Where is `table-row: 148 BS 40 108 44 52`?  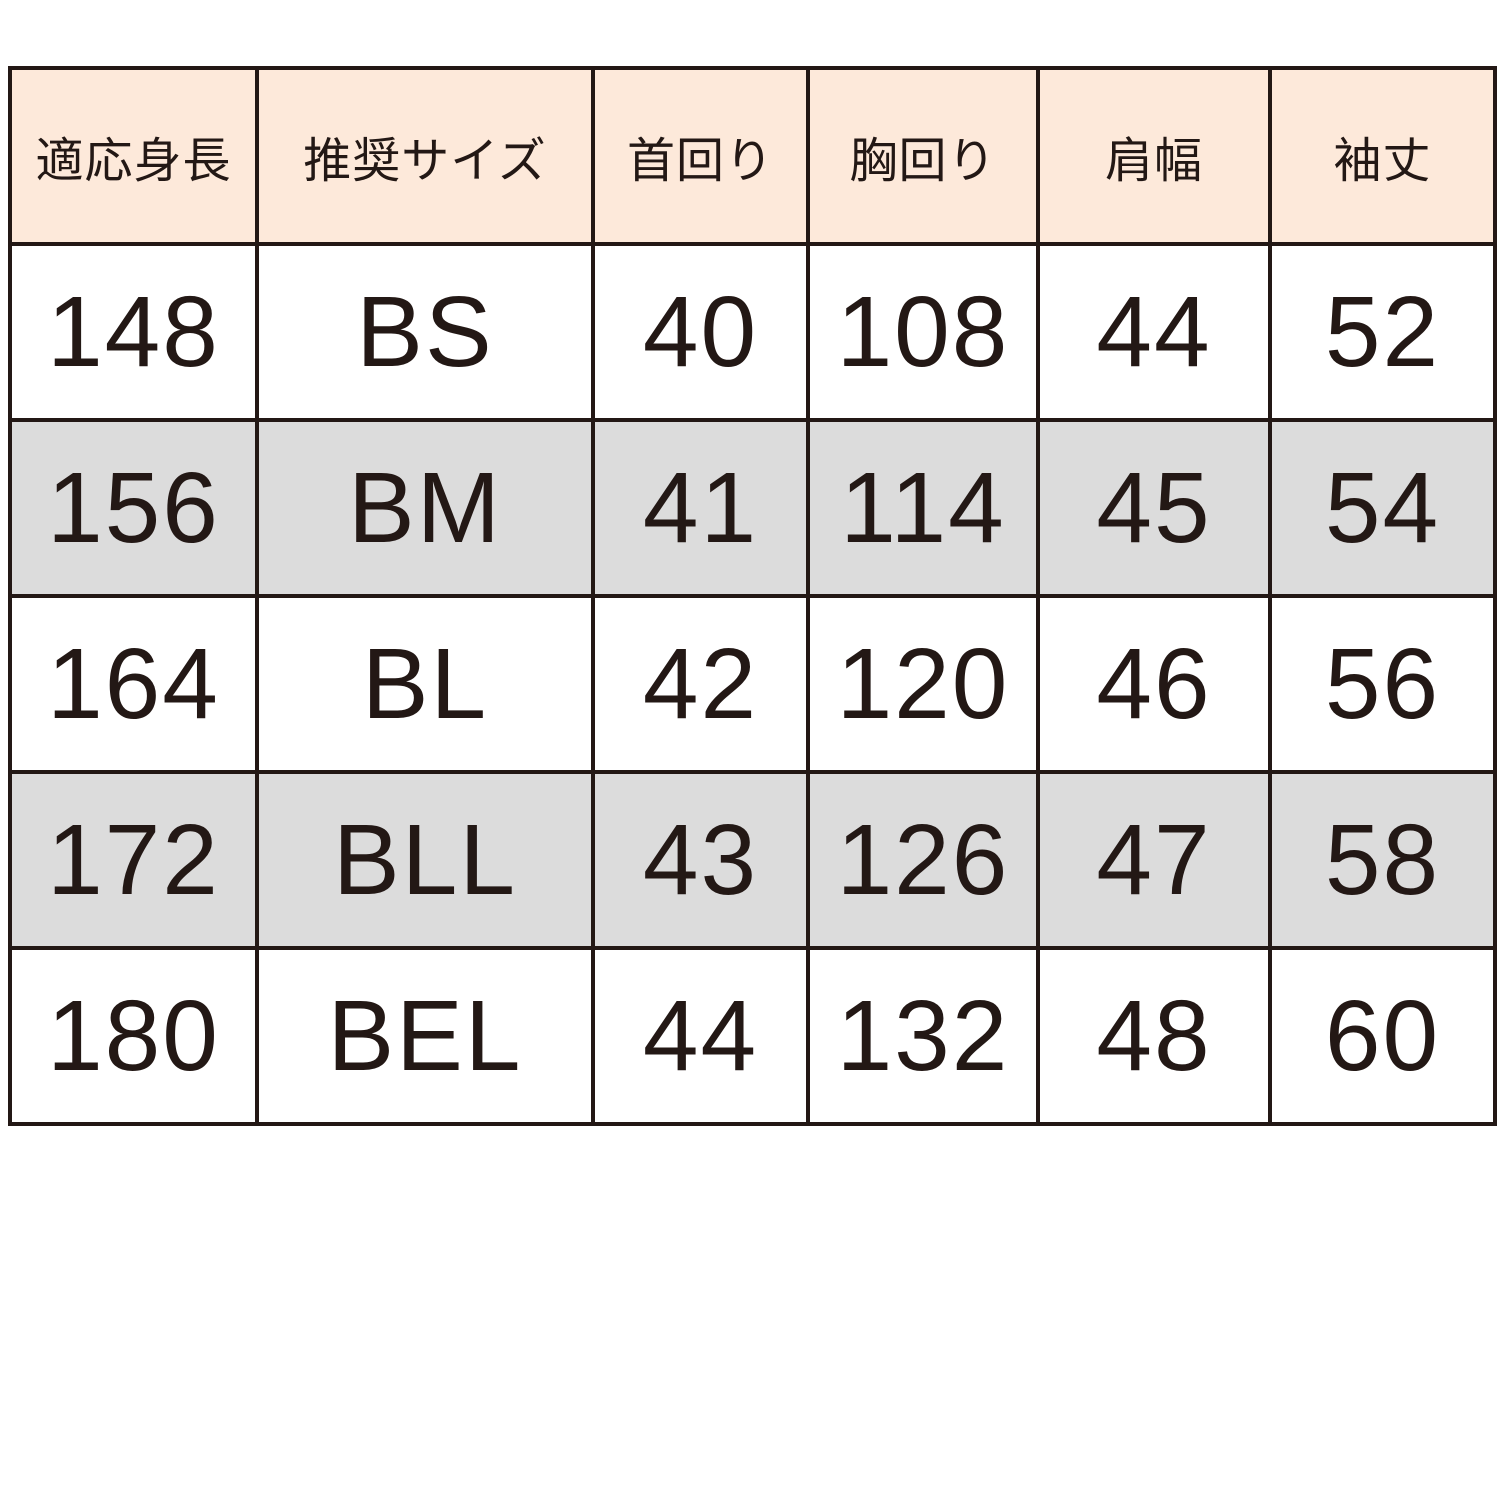
table-row: 148 BS 40 108 44 52 is located at coordinates (752, 332).